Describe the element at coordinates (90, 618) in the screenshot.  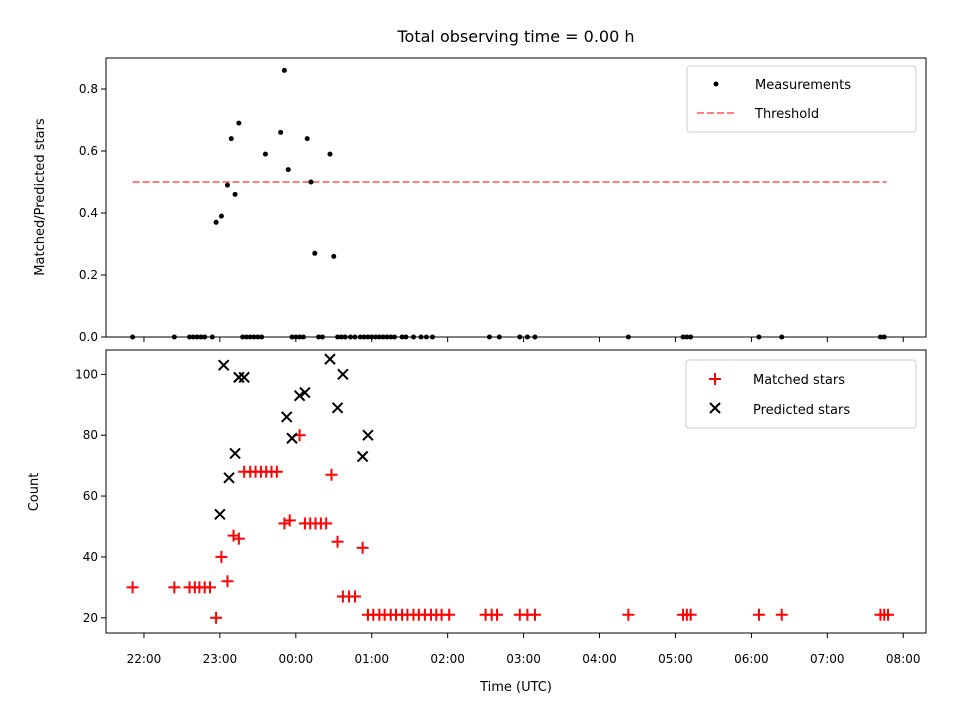
I see `bottom-y-tick-label: 20` at that location.